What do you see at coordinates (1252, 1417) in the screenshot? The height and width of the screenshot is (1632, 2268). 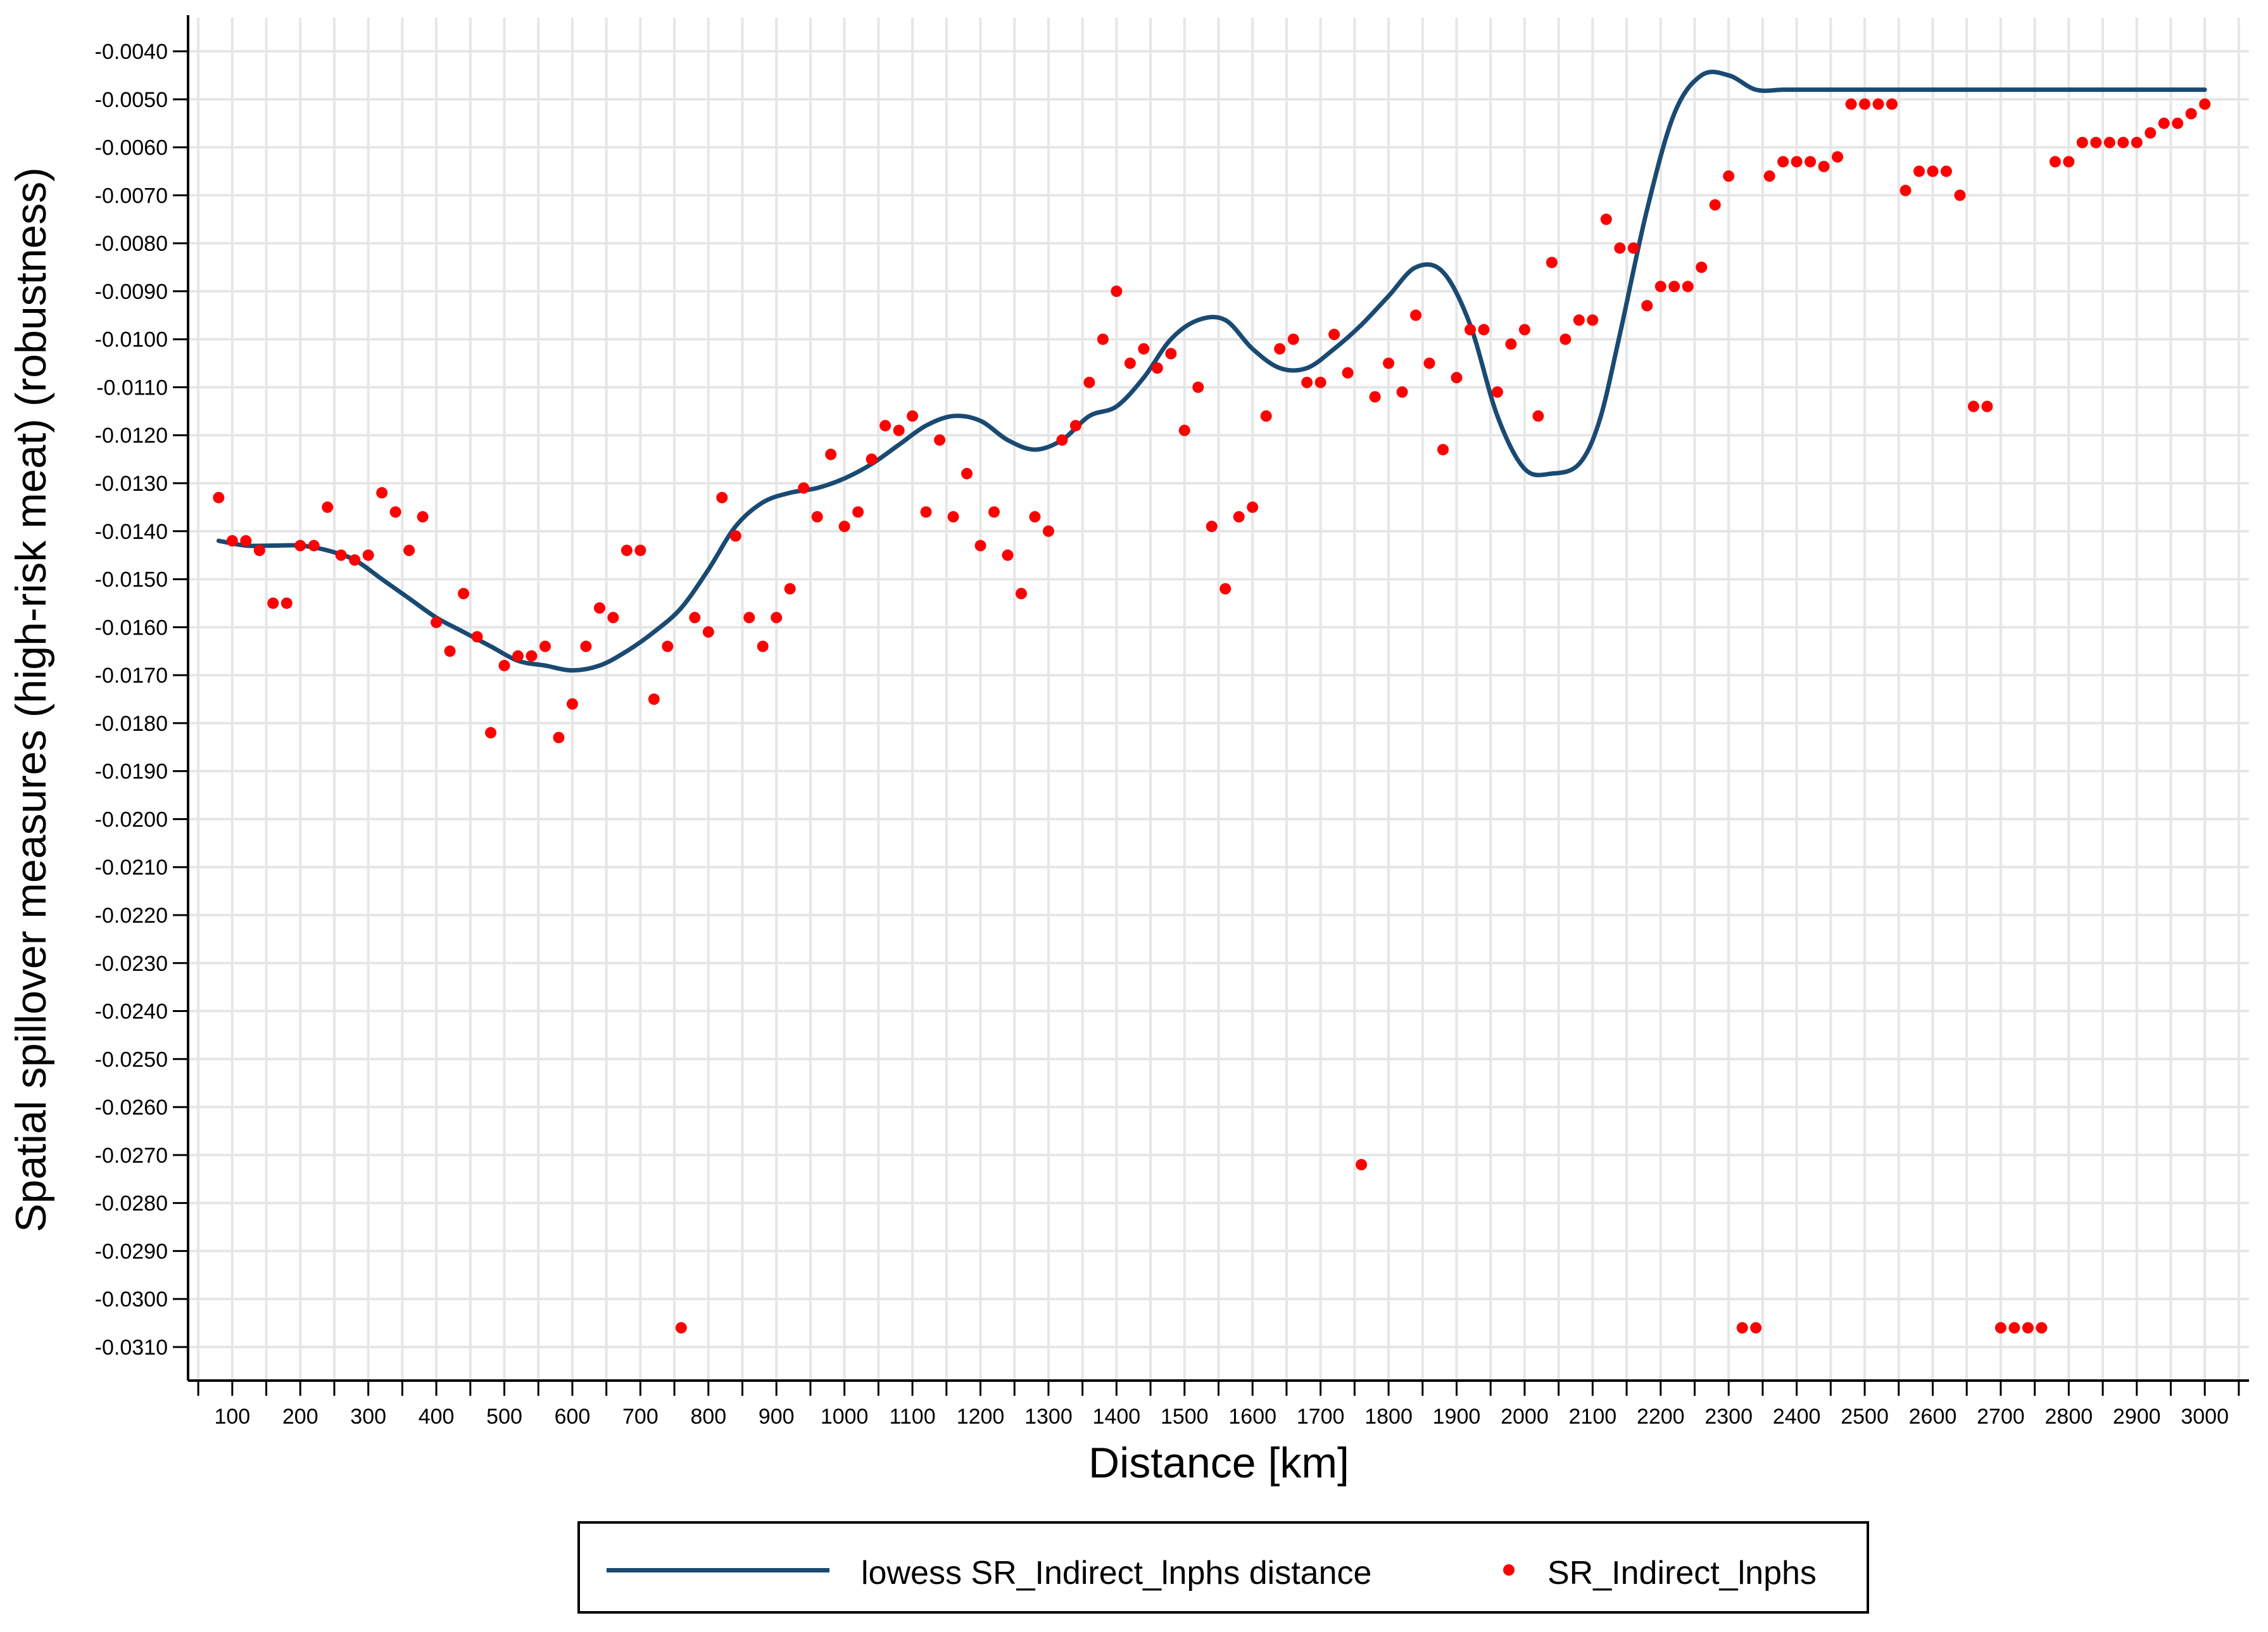 I see `x-tick-label: 1600` at bounding box center [1252, 1417].